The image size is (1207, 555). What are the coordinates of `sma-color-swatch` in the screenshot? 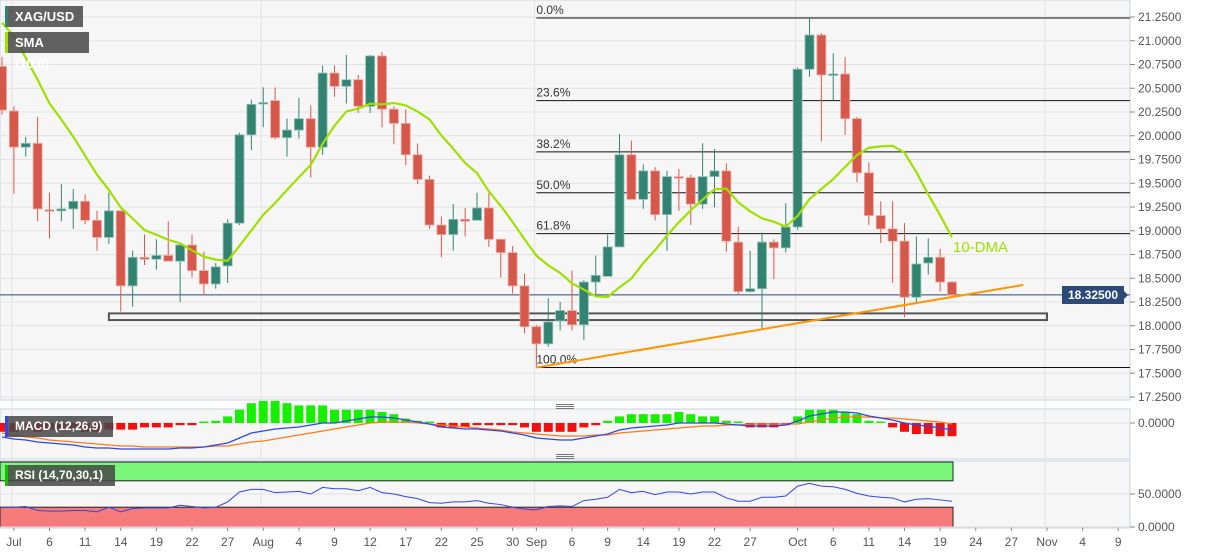 It's located at (6, 42).